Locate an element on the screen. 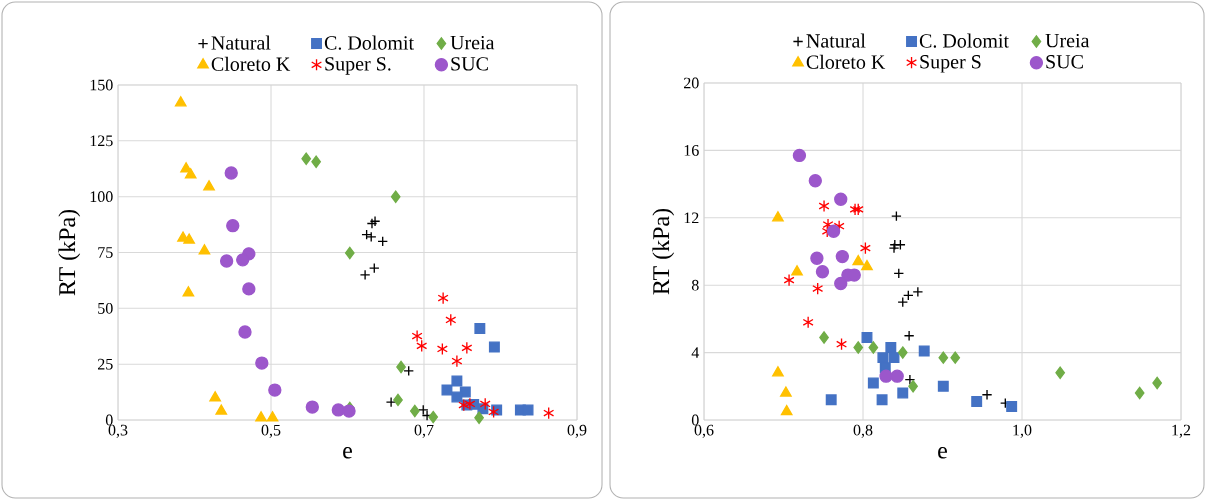 The width and height of the screenshot is (1206, 500). x-tick-label: 0,3 is located at coordinates (118, 431).